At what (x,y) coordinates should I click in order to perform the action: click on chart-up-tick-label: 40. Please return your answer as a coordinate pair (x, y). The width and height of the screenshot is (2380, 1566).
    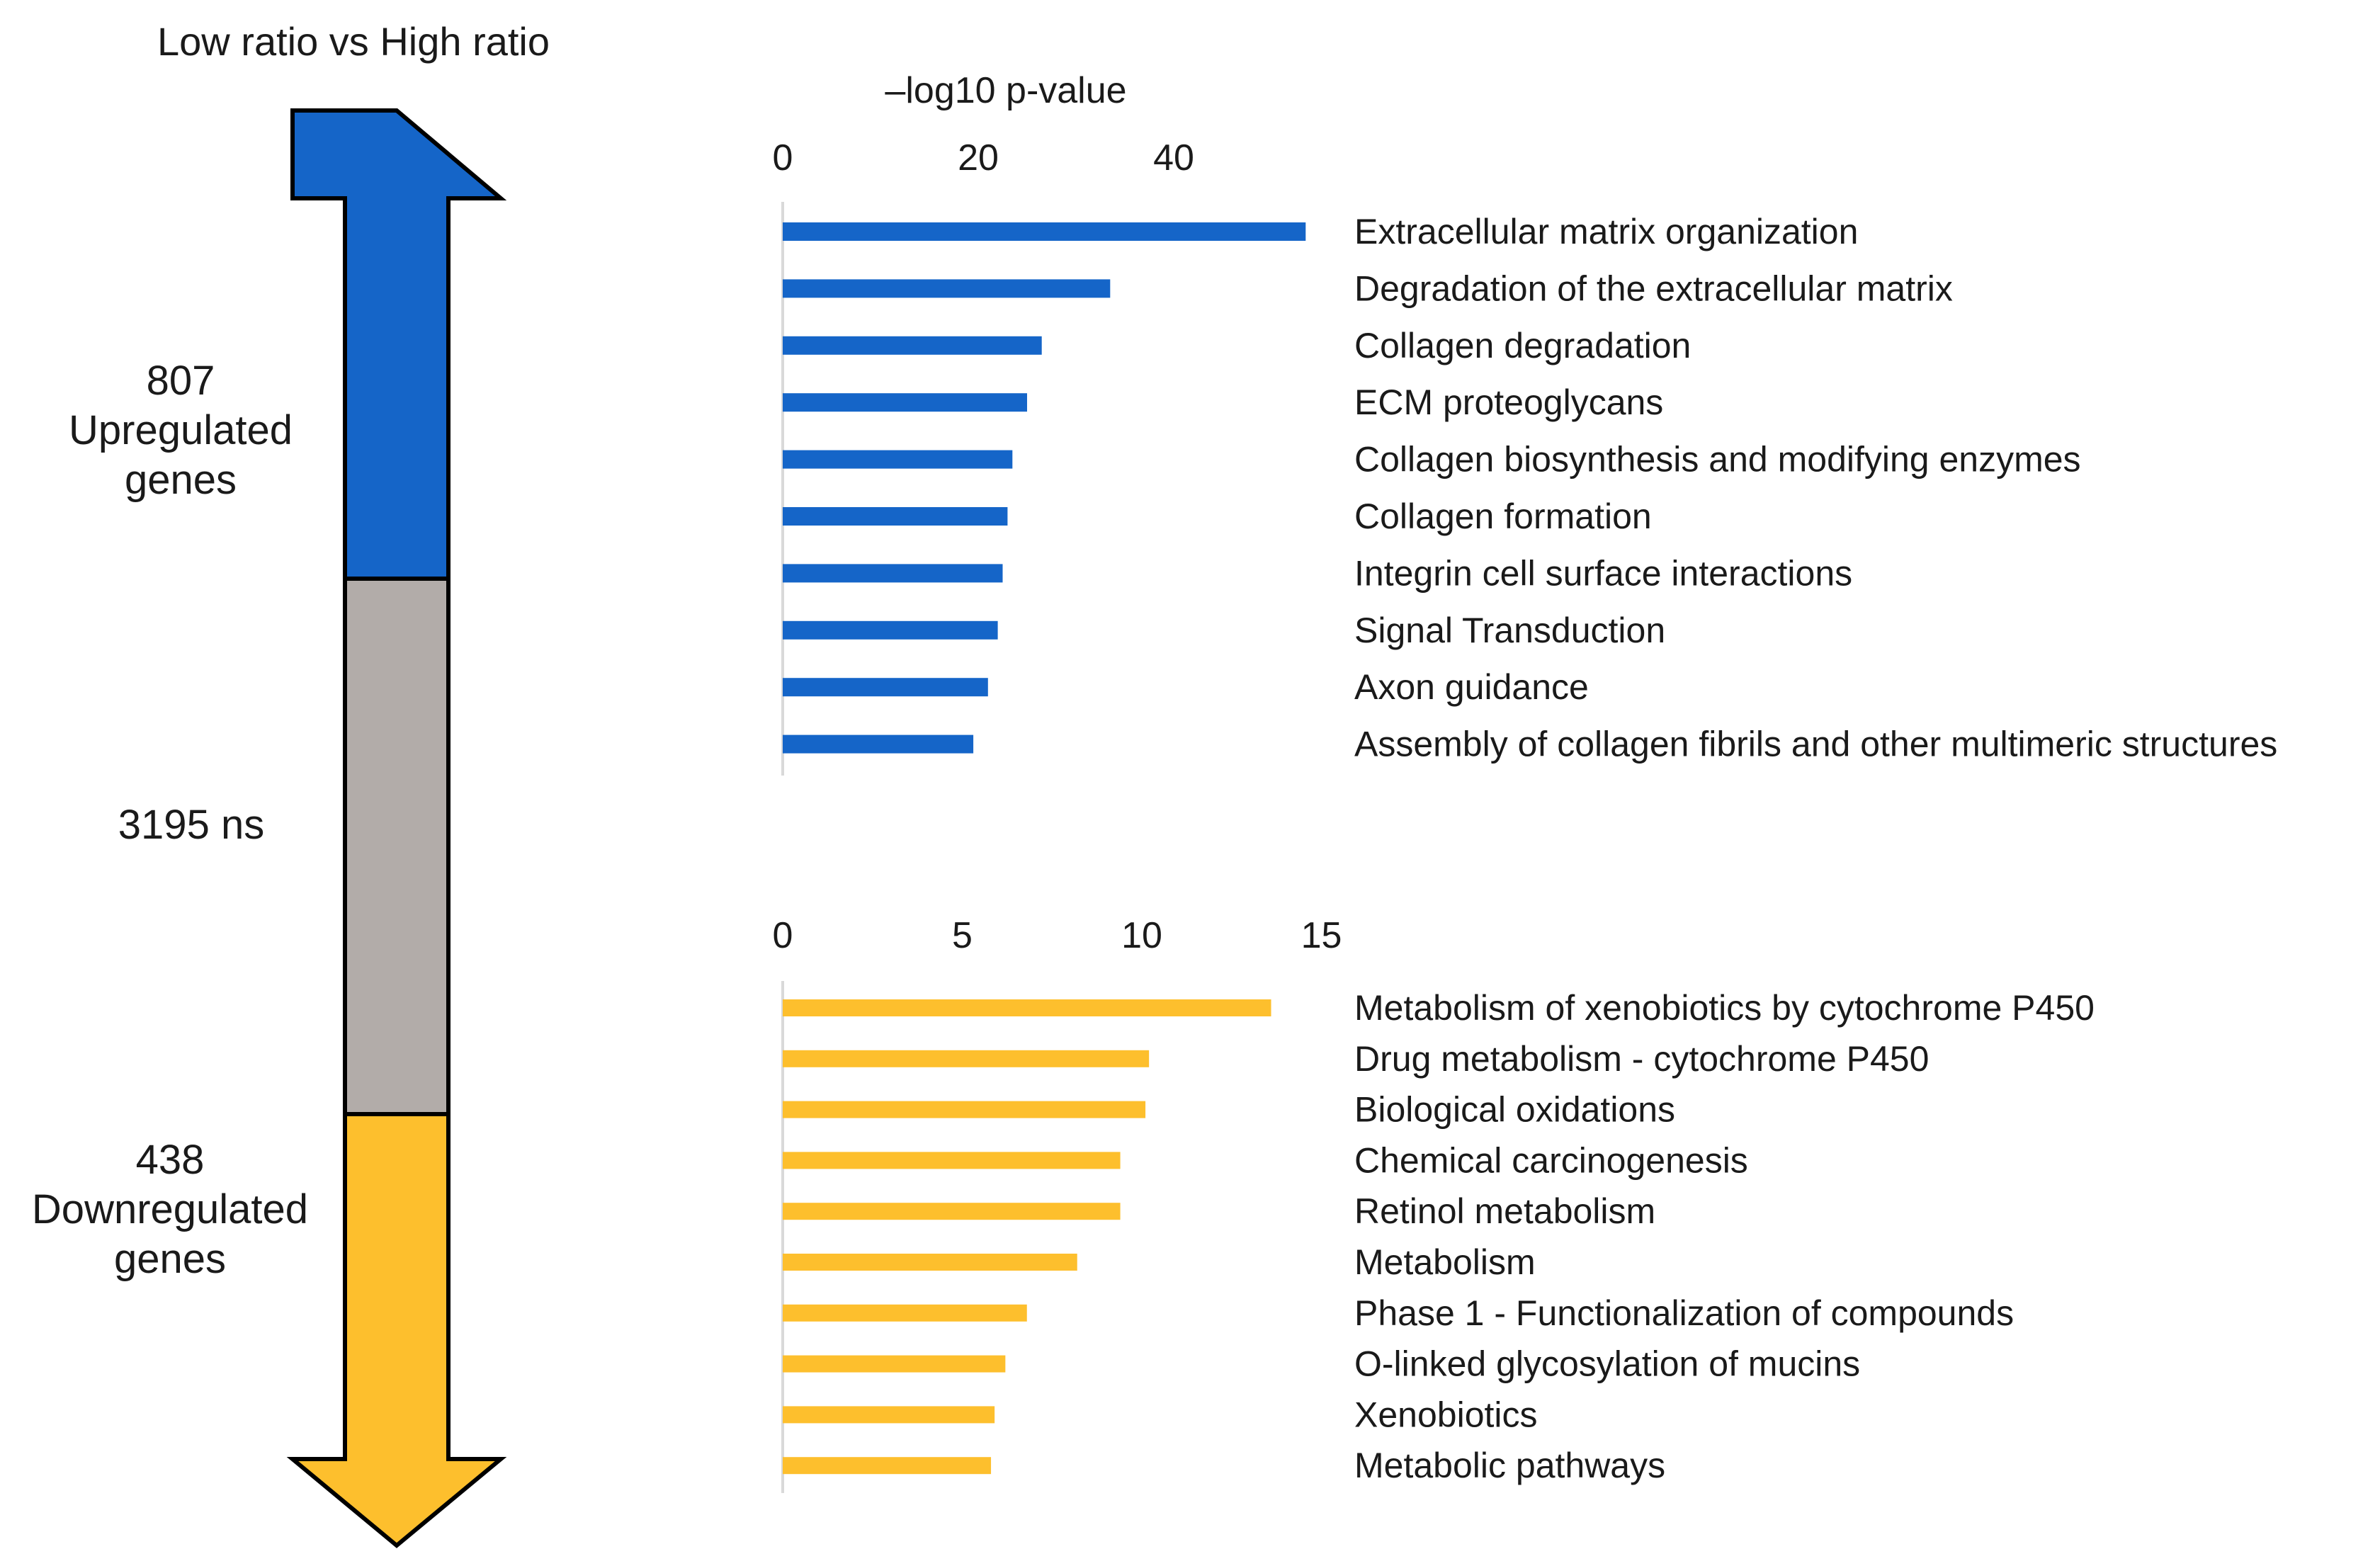
    Looking at the image, I should click on (1173, 157).